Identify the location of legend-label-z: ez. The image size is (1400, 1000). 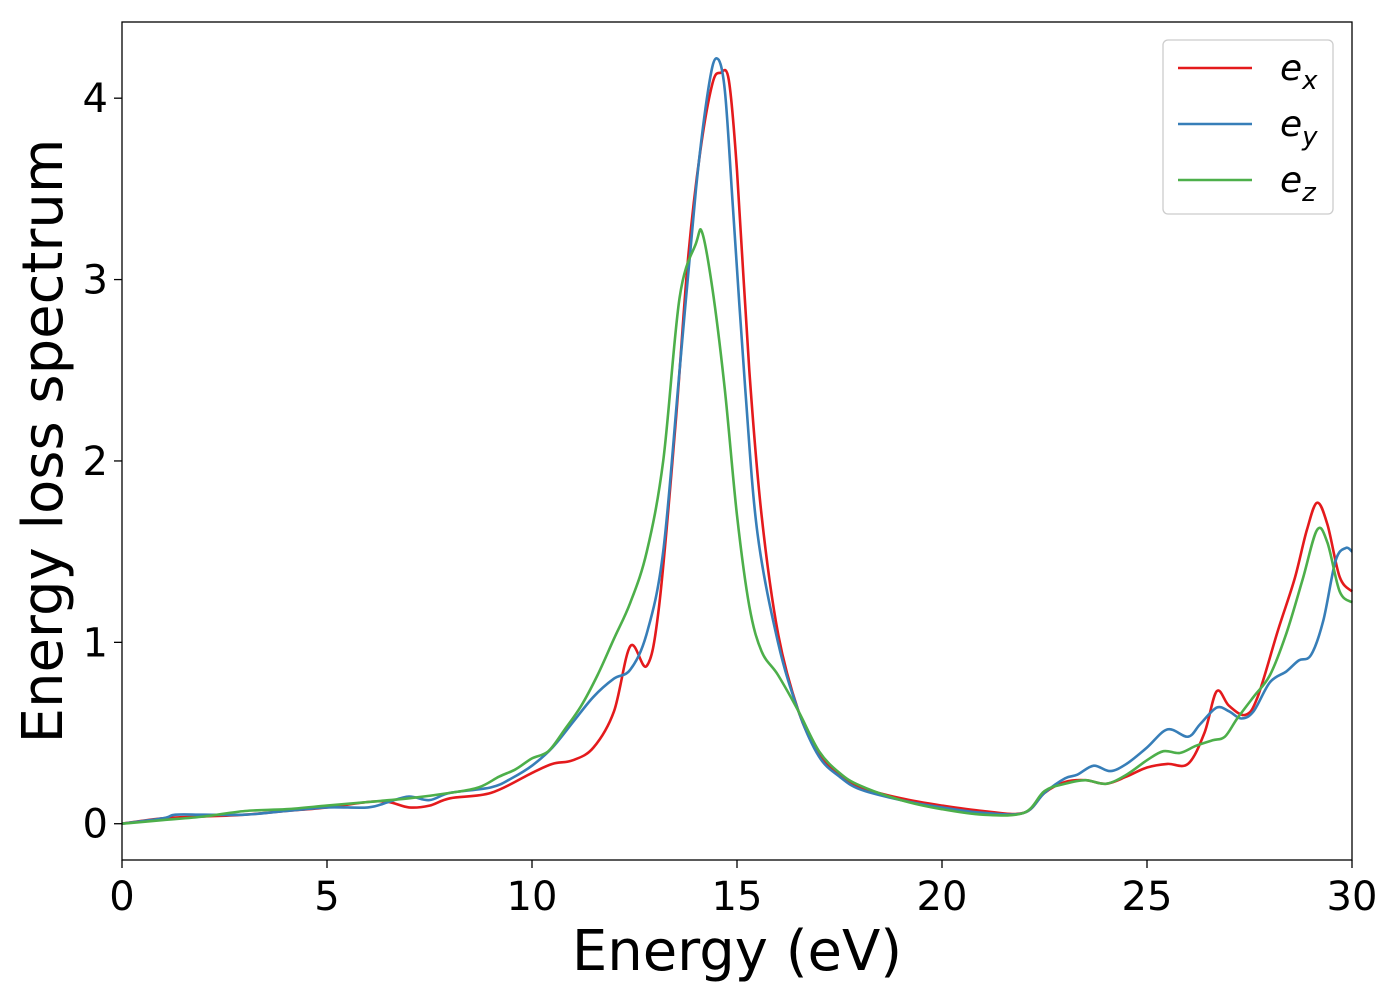
(1298, 184).